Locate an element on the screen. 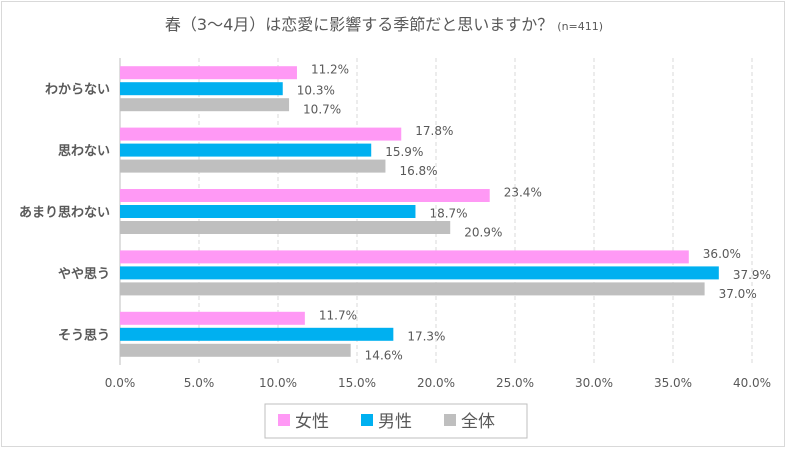 The image size is (788, 450). data-label: 10.3% is located at coordinates (316, 91).